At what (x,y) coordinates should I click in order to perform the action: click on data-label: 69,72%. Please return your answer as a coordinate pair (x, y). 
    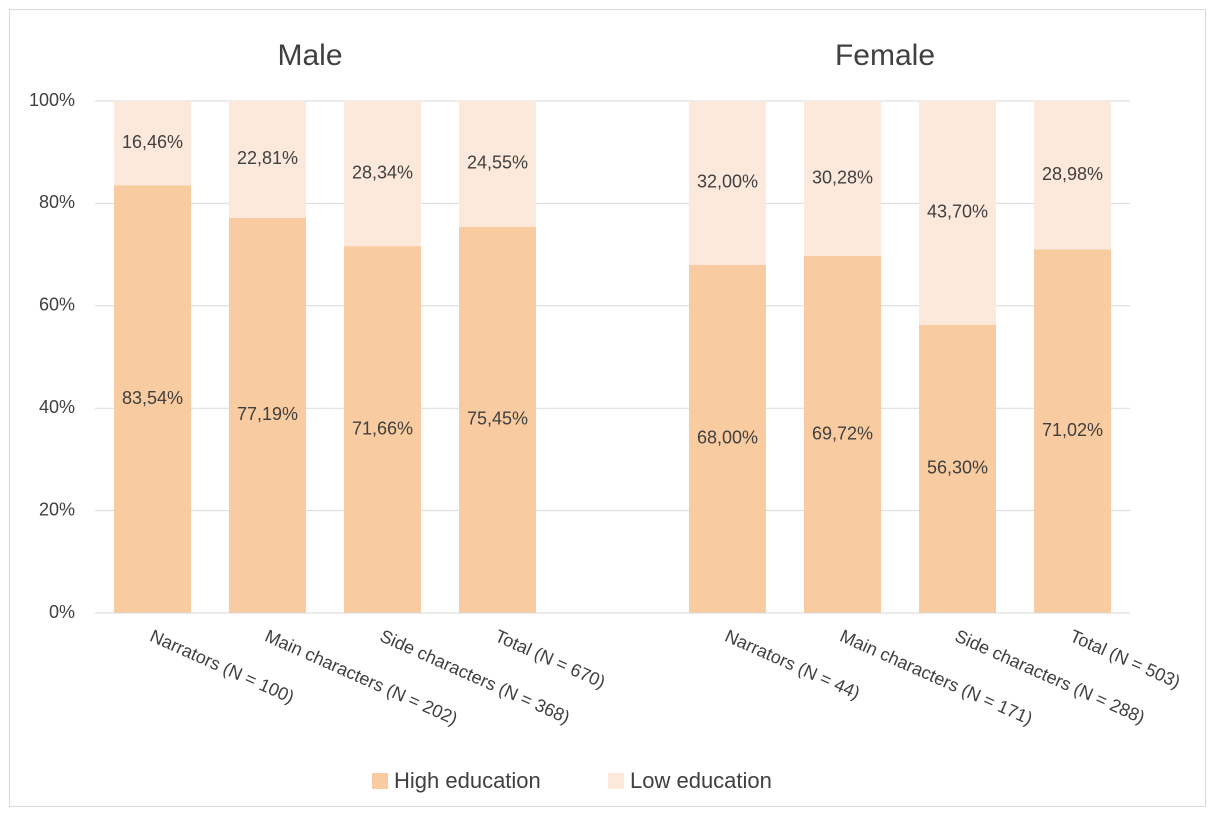
    Looking at the image, I should click on (842, 433).